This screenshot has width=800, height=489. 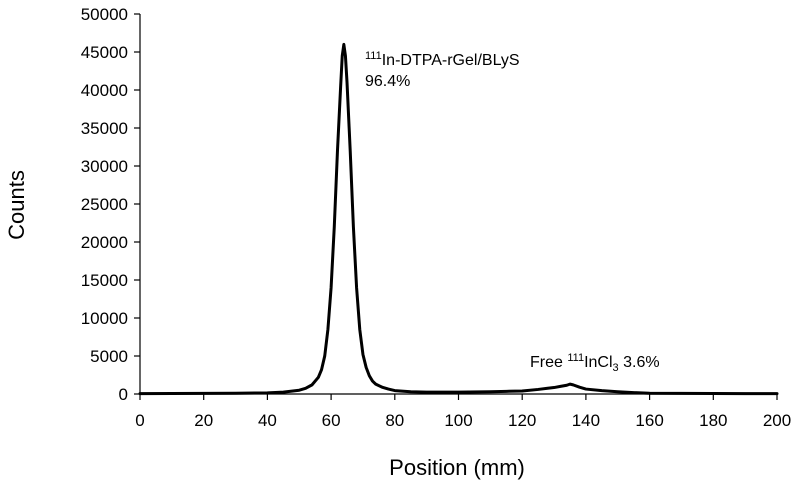 I want to click on y-tick-label: 30000, so click(x=104, y=166).